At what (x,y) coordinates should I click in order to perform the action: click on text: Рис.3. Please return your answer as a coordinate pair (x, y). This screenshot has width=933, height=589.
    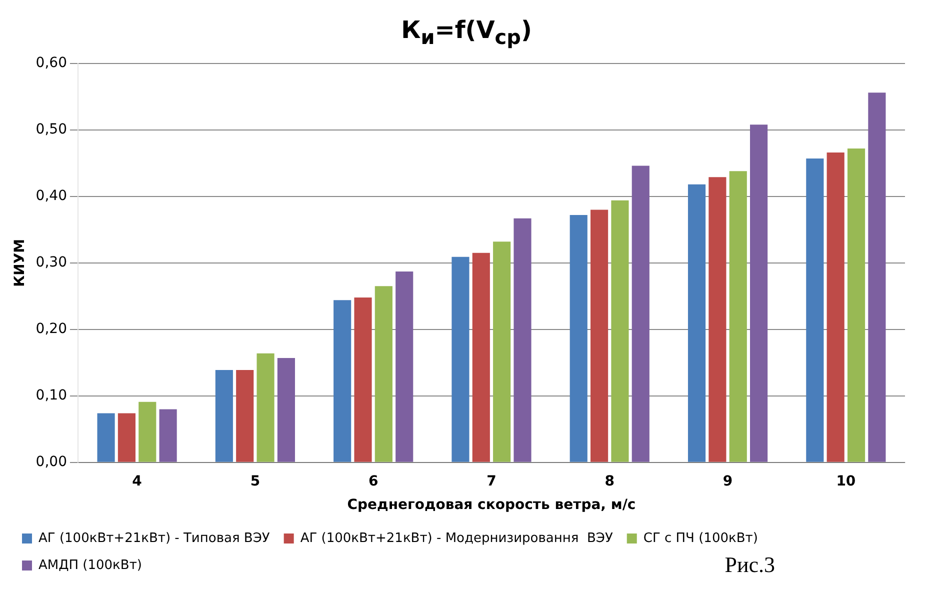
    Looking at the image, I should click on (749, 565).